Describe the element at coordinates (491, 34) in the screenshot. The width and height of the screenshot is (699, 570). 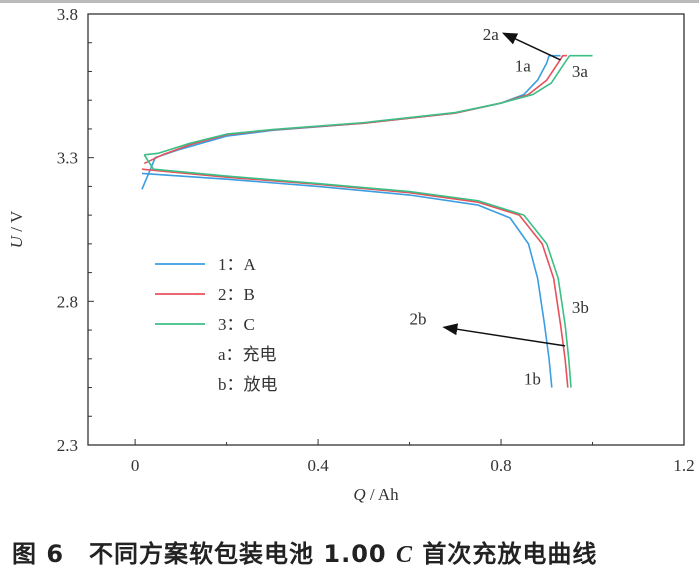
I see `annotation-label: 2a` at that location.